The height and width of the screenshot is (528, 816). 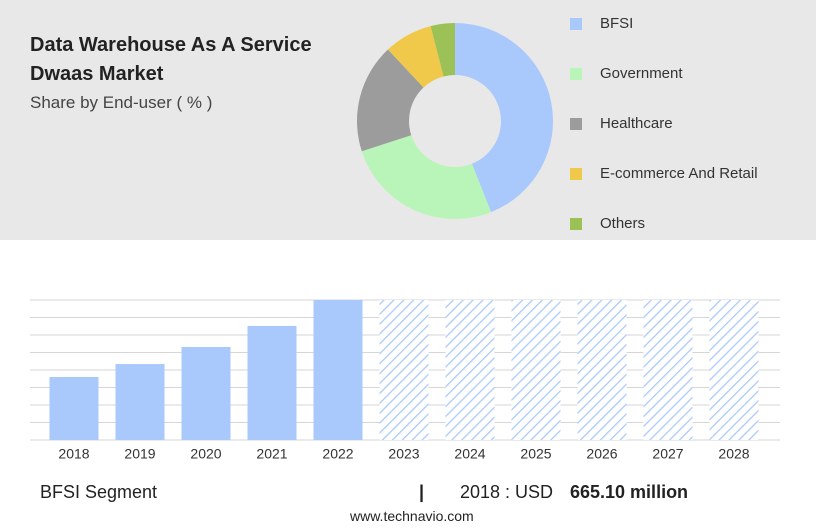 What do you see at coordinates (73, 454) in the screenshot?
I see `x-tick-label: 2018` at bounding box center [73, 454].